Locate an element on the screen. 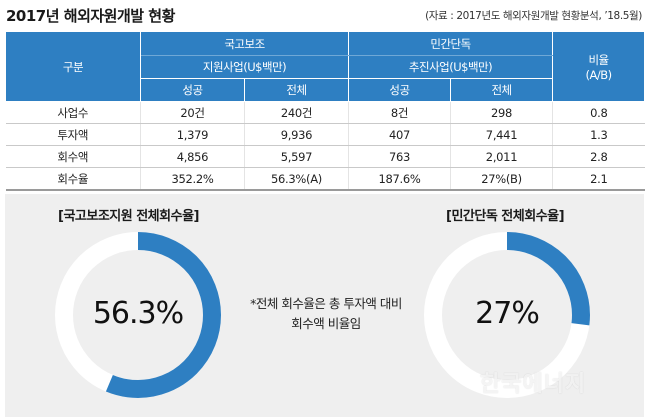  cell-nat-total: 5,597 is located at coordinates (296, 156).